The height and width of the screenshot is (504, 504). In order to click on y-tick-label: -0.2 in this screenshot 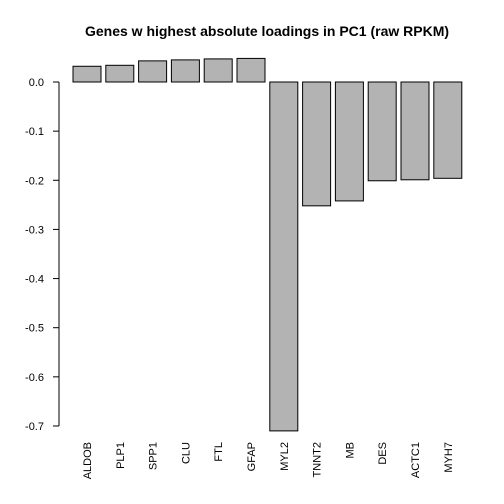, I will do `click(34, 181)`.